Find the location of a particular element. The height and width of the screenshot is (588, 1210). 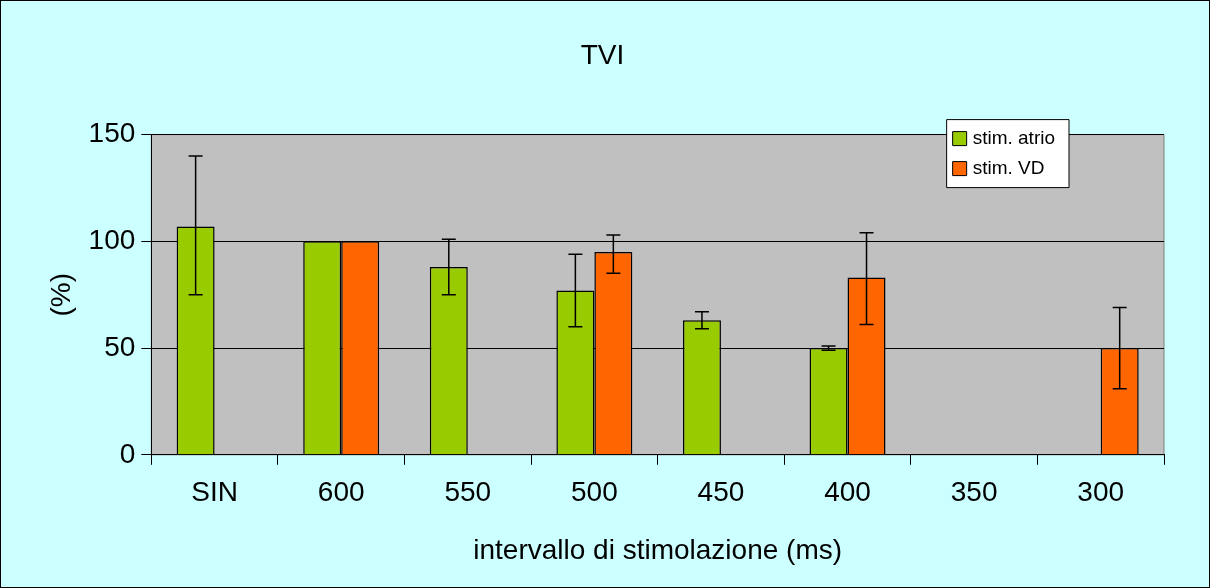

y-tick-label: 100 is located at coordinates (112, 240).